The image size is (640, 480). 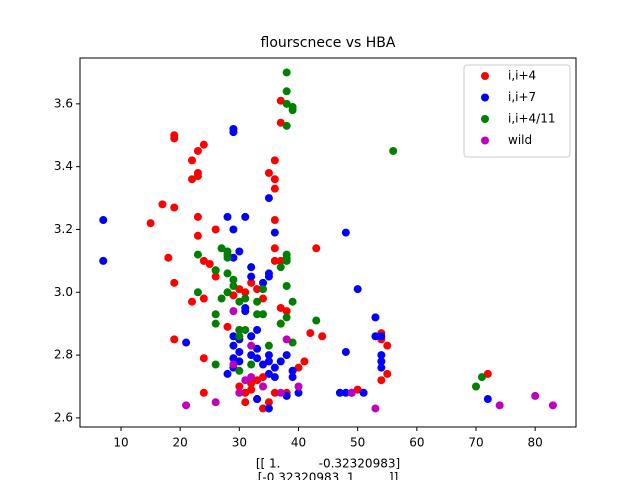 What do you see at coordinates (63, 103) in the screenshot?
I see `y-tick-label: 3.6` at bounding box center [63, 103].